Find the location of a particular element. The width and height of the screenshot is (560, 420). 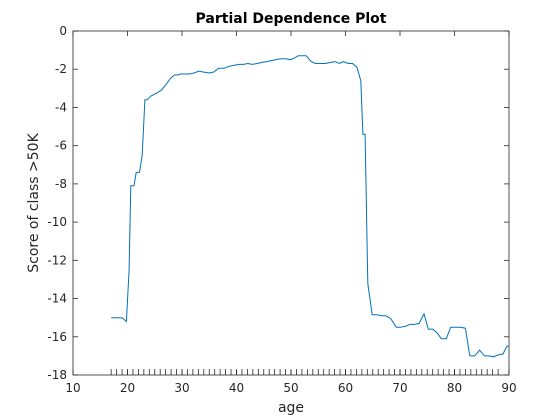

y-tick-label: -18 is located at coordinates (57, 375).